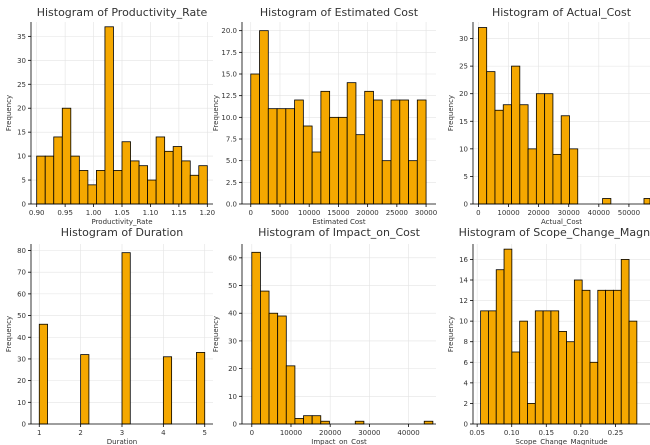 The width and height of the screenshot is (650, 445). What do you see at coordinates (231, 183) in the screenshot?
I see `y-tick-label: 2.5` at bounding box center [231, 183].